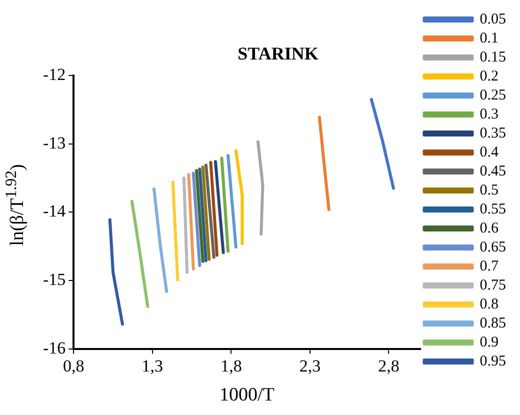 The height and width of the screenshot is (415, 520). What do you see at coordinates (493, 133) in the screenshot?
I see `legend-label: 0.35` at bounding box center [493, 133].